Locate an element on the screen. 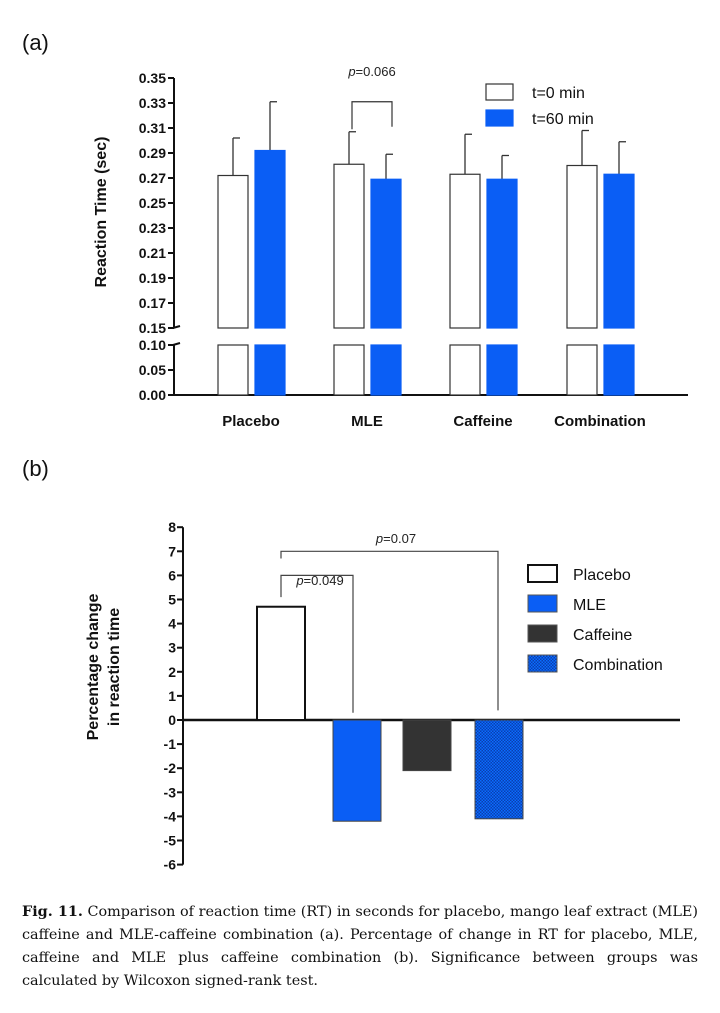 This screenshot has width=720, height=1013. y-tick-label: -1 is located at coordinates (170, 744).